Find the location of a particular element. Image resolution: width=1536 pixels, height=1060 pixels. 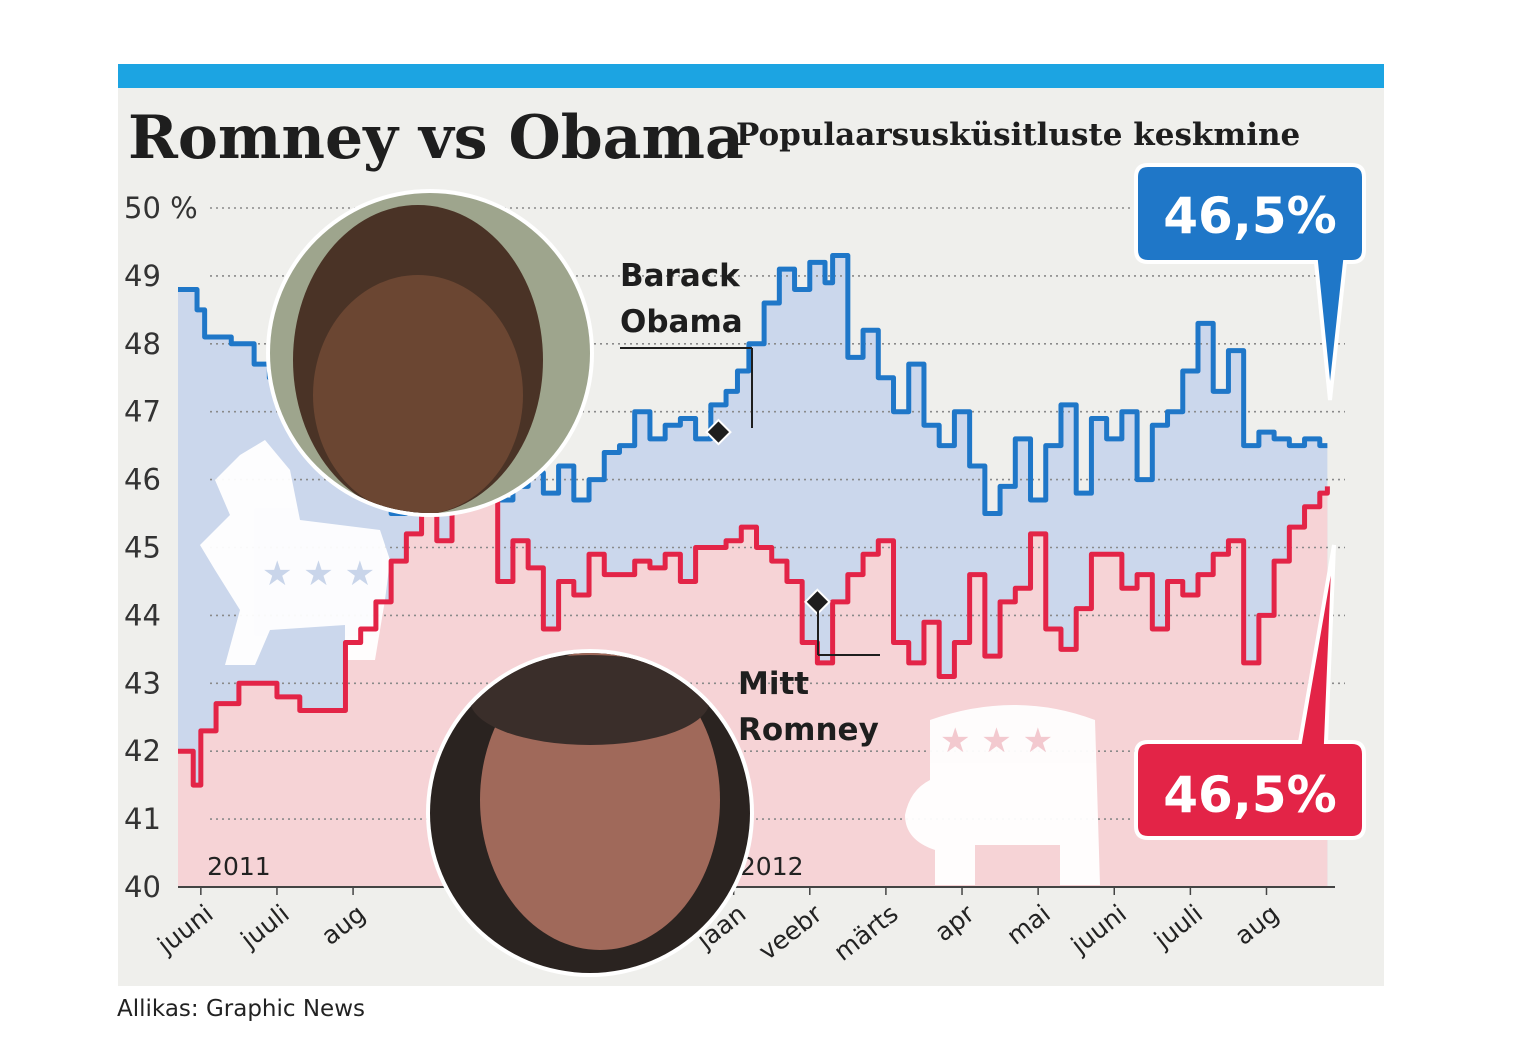

y-tick-label: 46 is located at coordinates (142, 480).